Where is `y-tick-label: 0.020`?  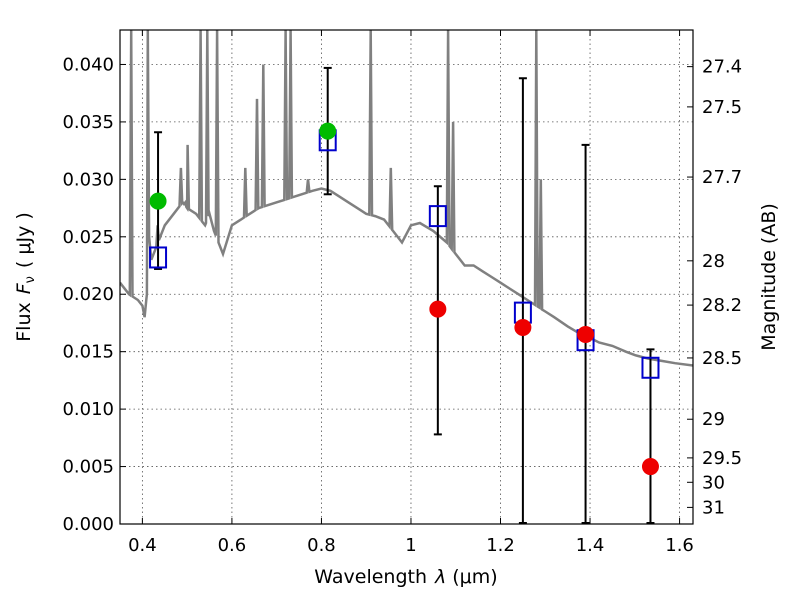
y-tick-label: 0.020 is located at coordinates (88, 294).